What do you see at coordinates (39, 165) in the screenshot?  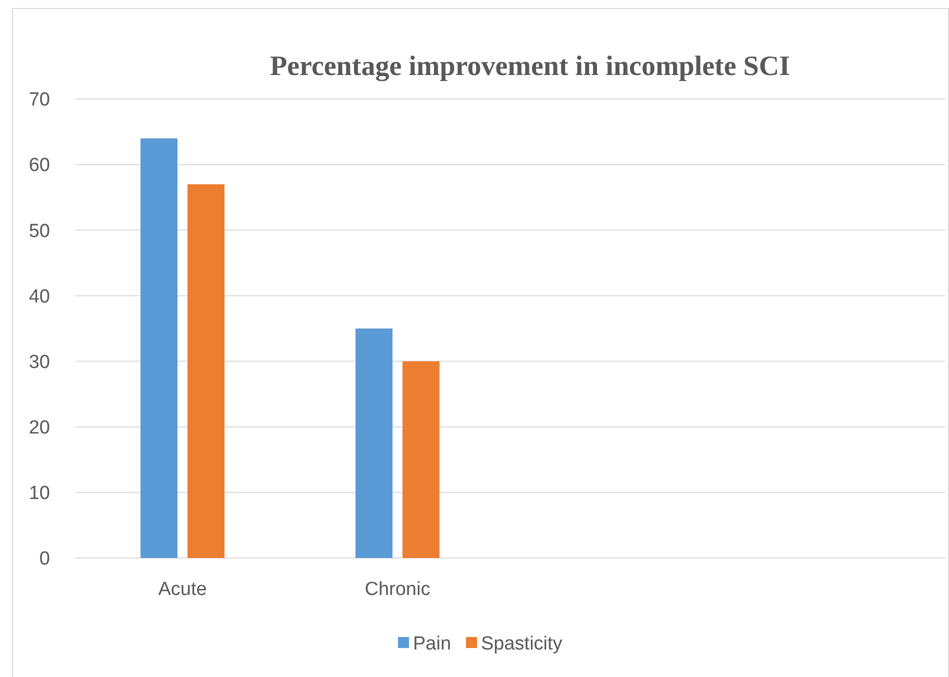 I see `y-tick-label: 60` at bounding box center [39, 165].